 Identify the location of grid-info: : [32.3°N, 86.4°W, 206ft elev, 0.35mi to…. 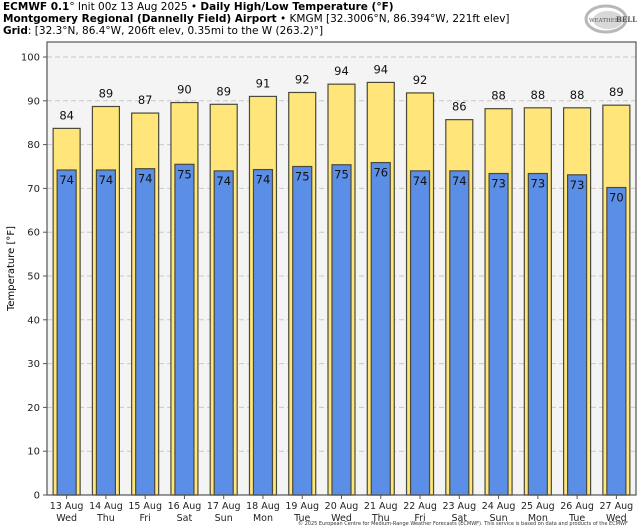
(175, 31).